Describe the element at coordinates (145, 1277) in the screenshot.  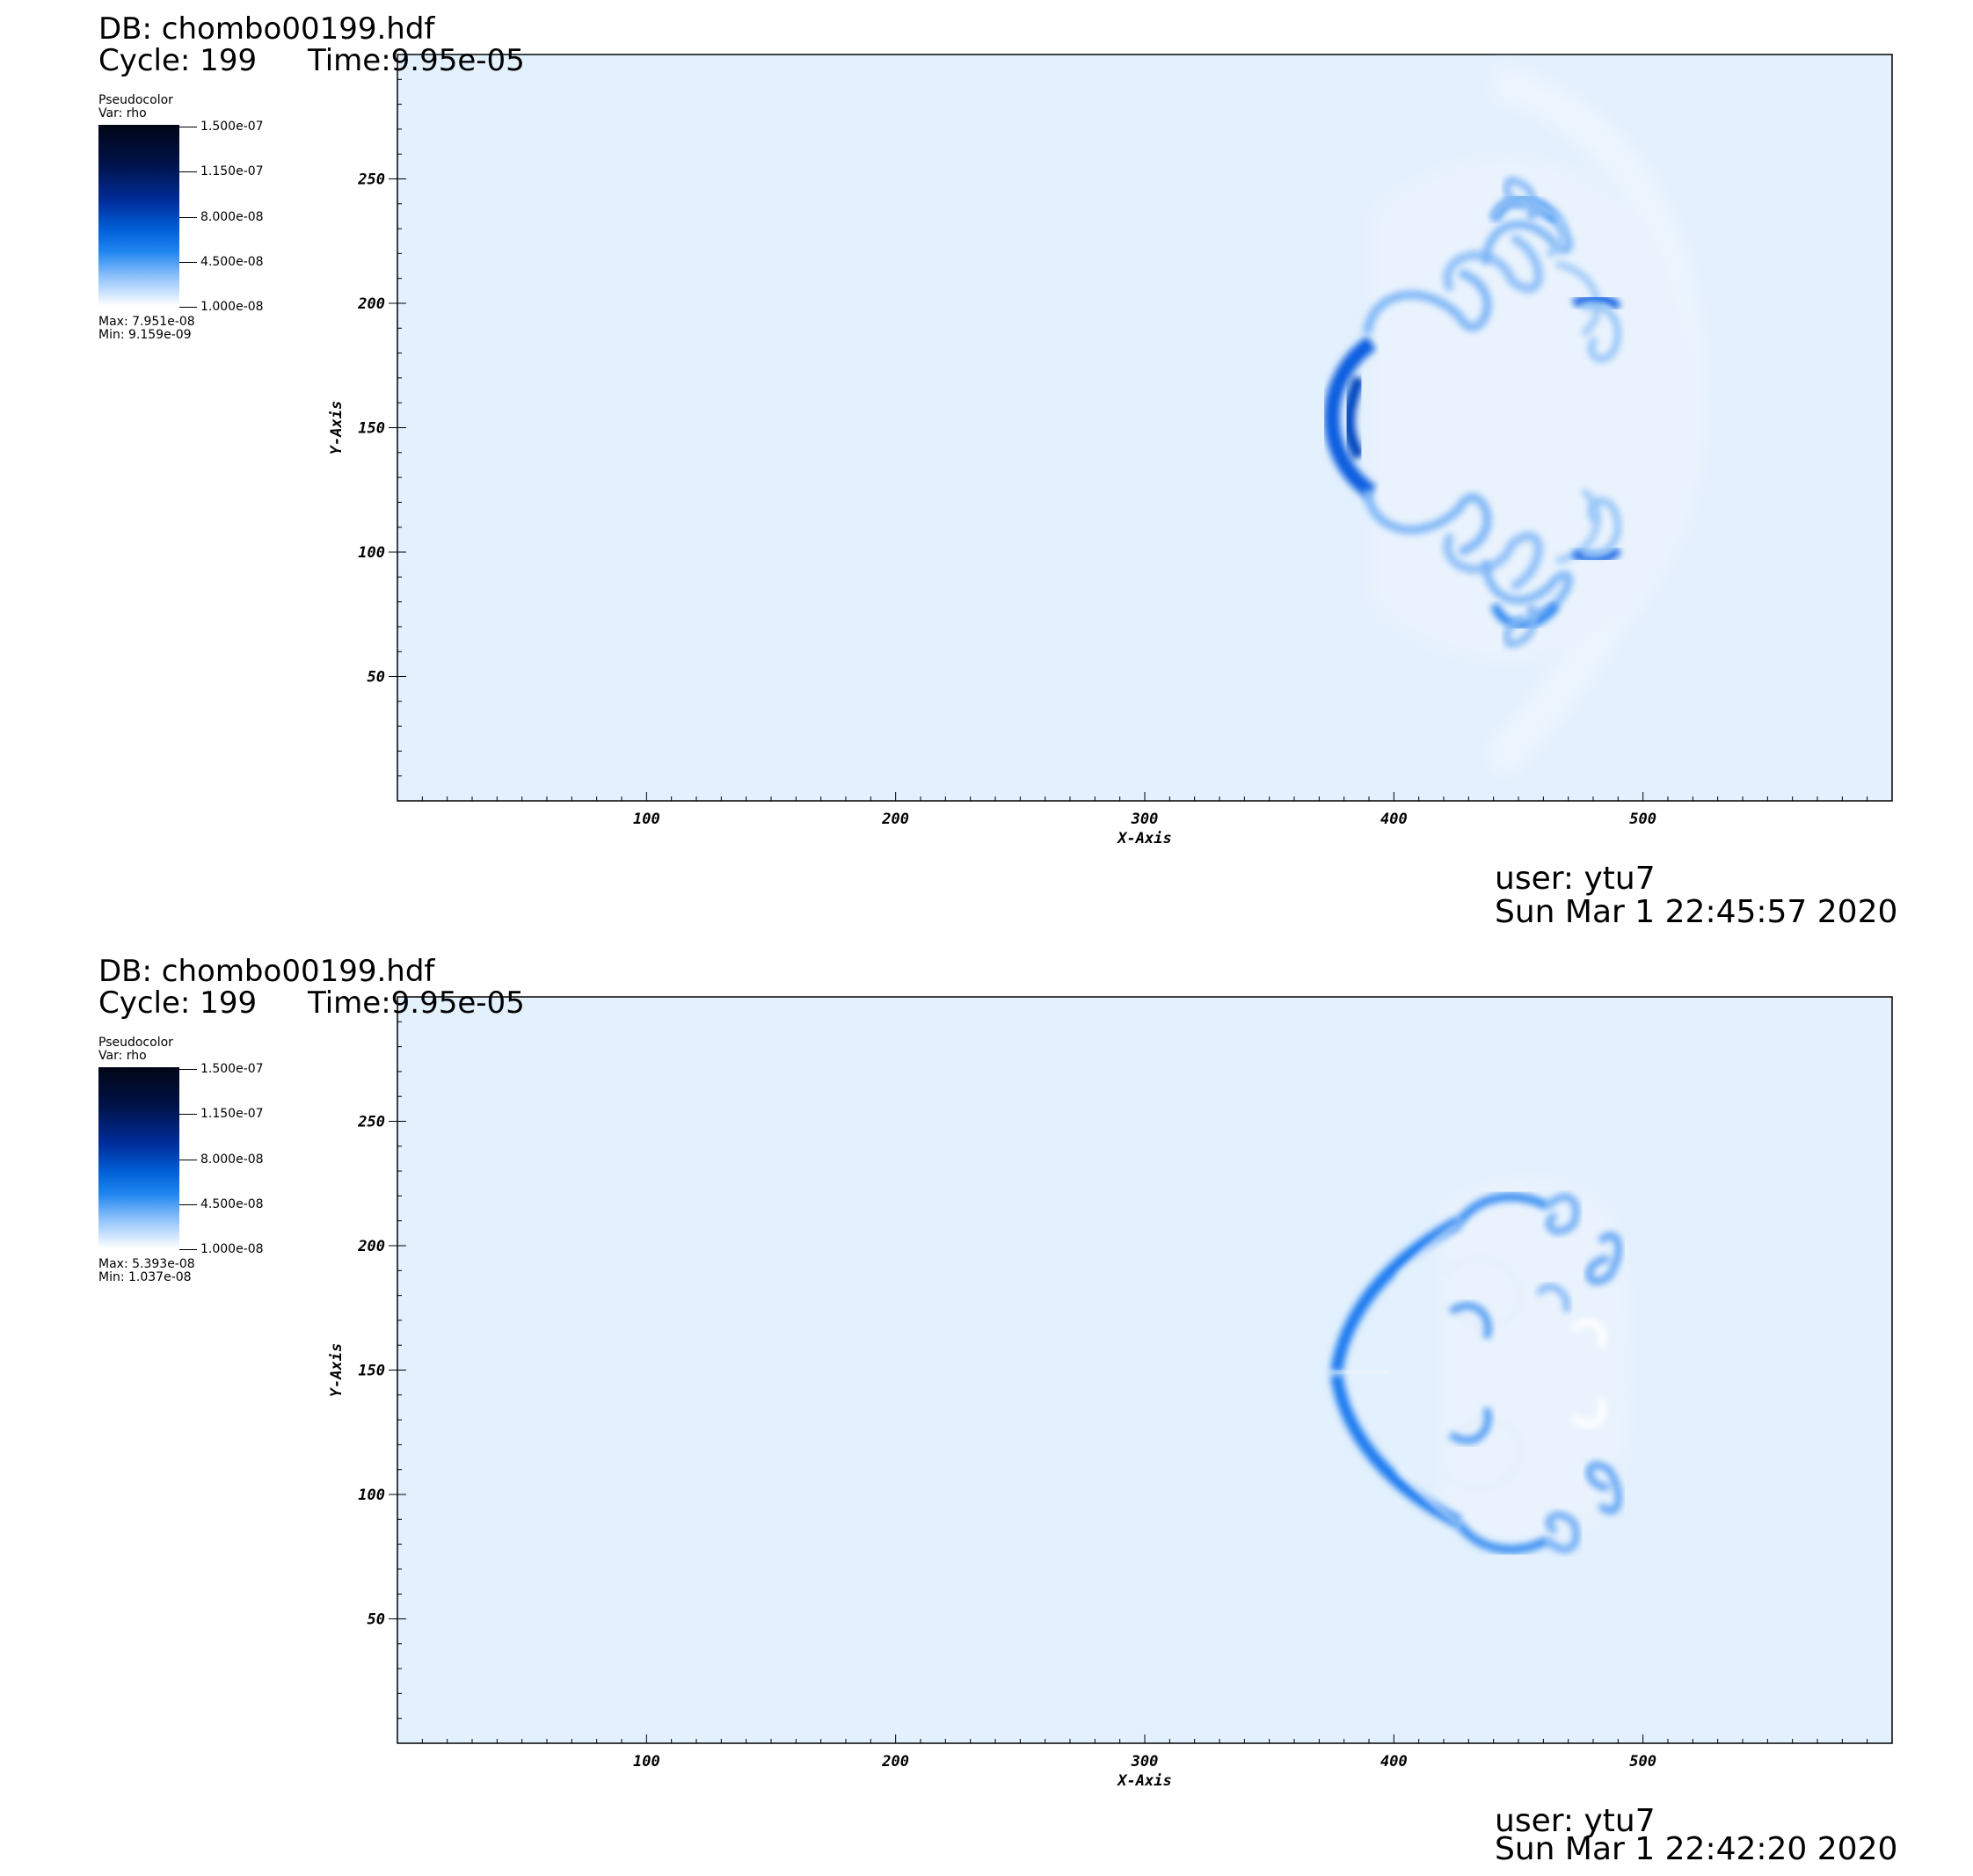
I see `legend-min: Min: 1.037e-08` at that location.